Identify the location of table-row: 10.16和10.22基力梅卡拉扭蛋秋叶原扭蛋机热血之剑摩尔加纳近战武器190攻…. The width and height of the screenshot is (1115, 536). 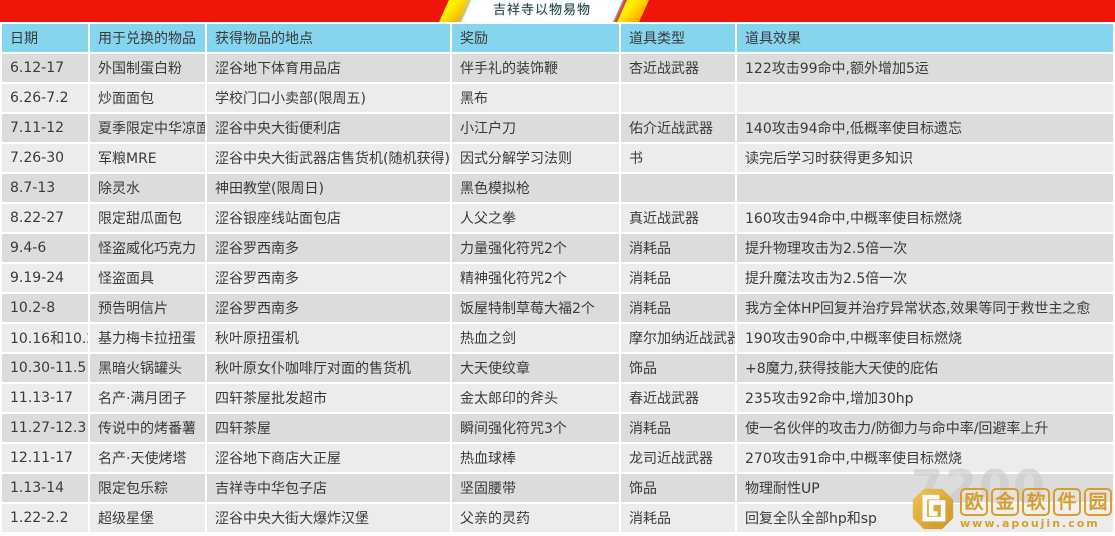
(557, 338).